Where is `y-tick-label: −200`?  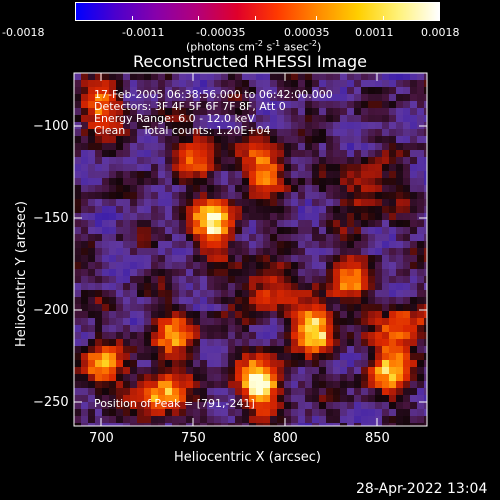 y-tick-label: −200 is located at coordinates (51, 310).